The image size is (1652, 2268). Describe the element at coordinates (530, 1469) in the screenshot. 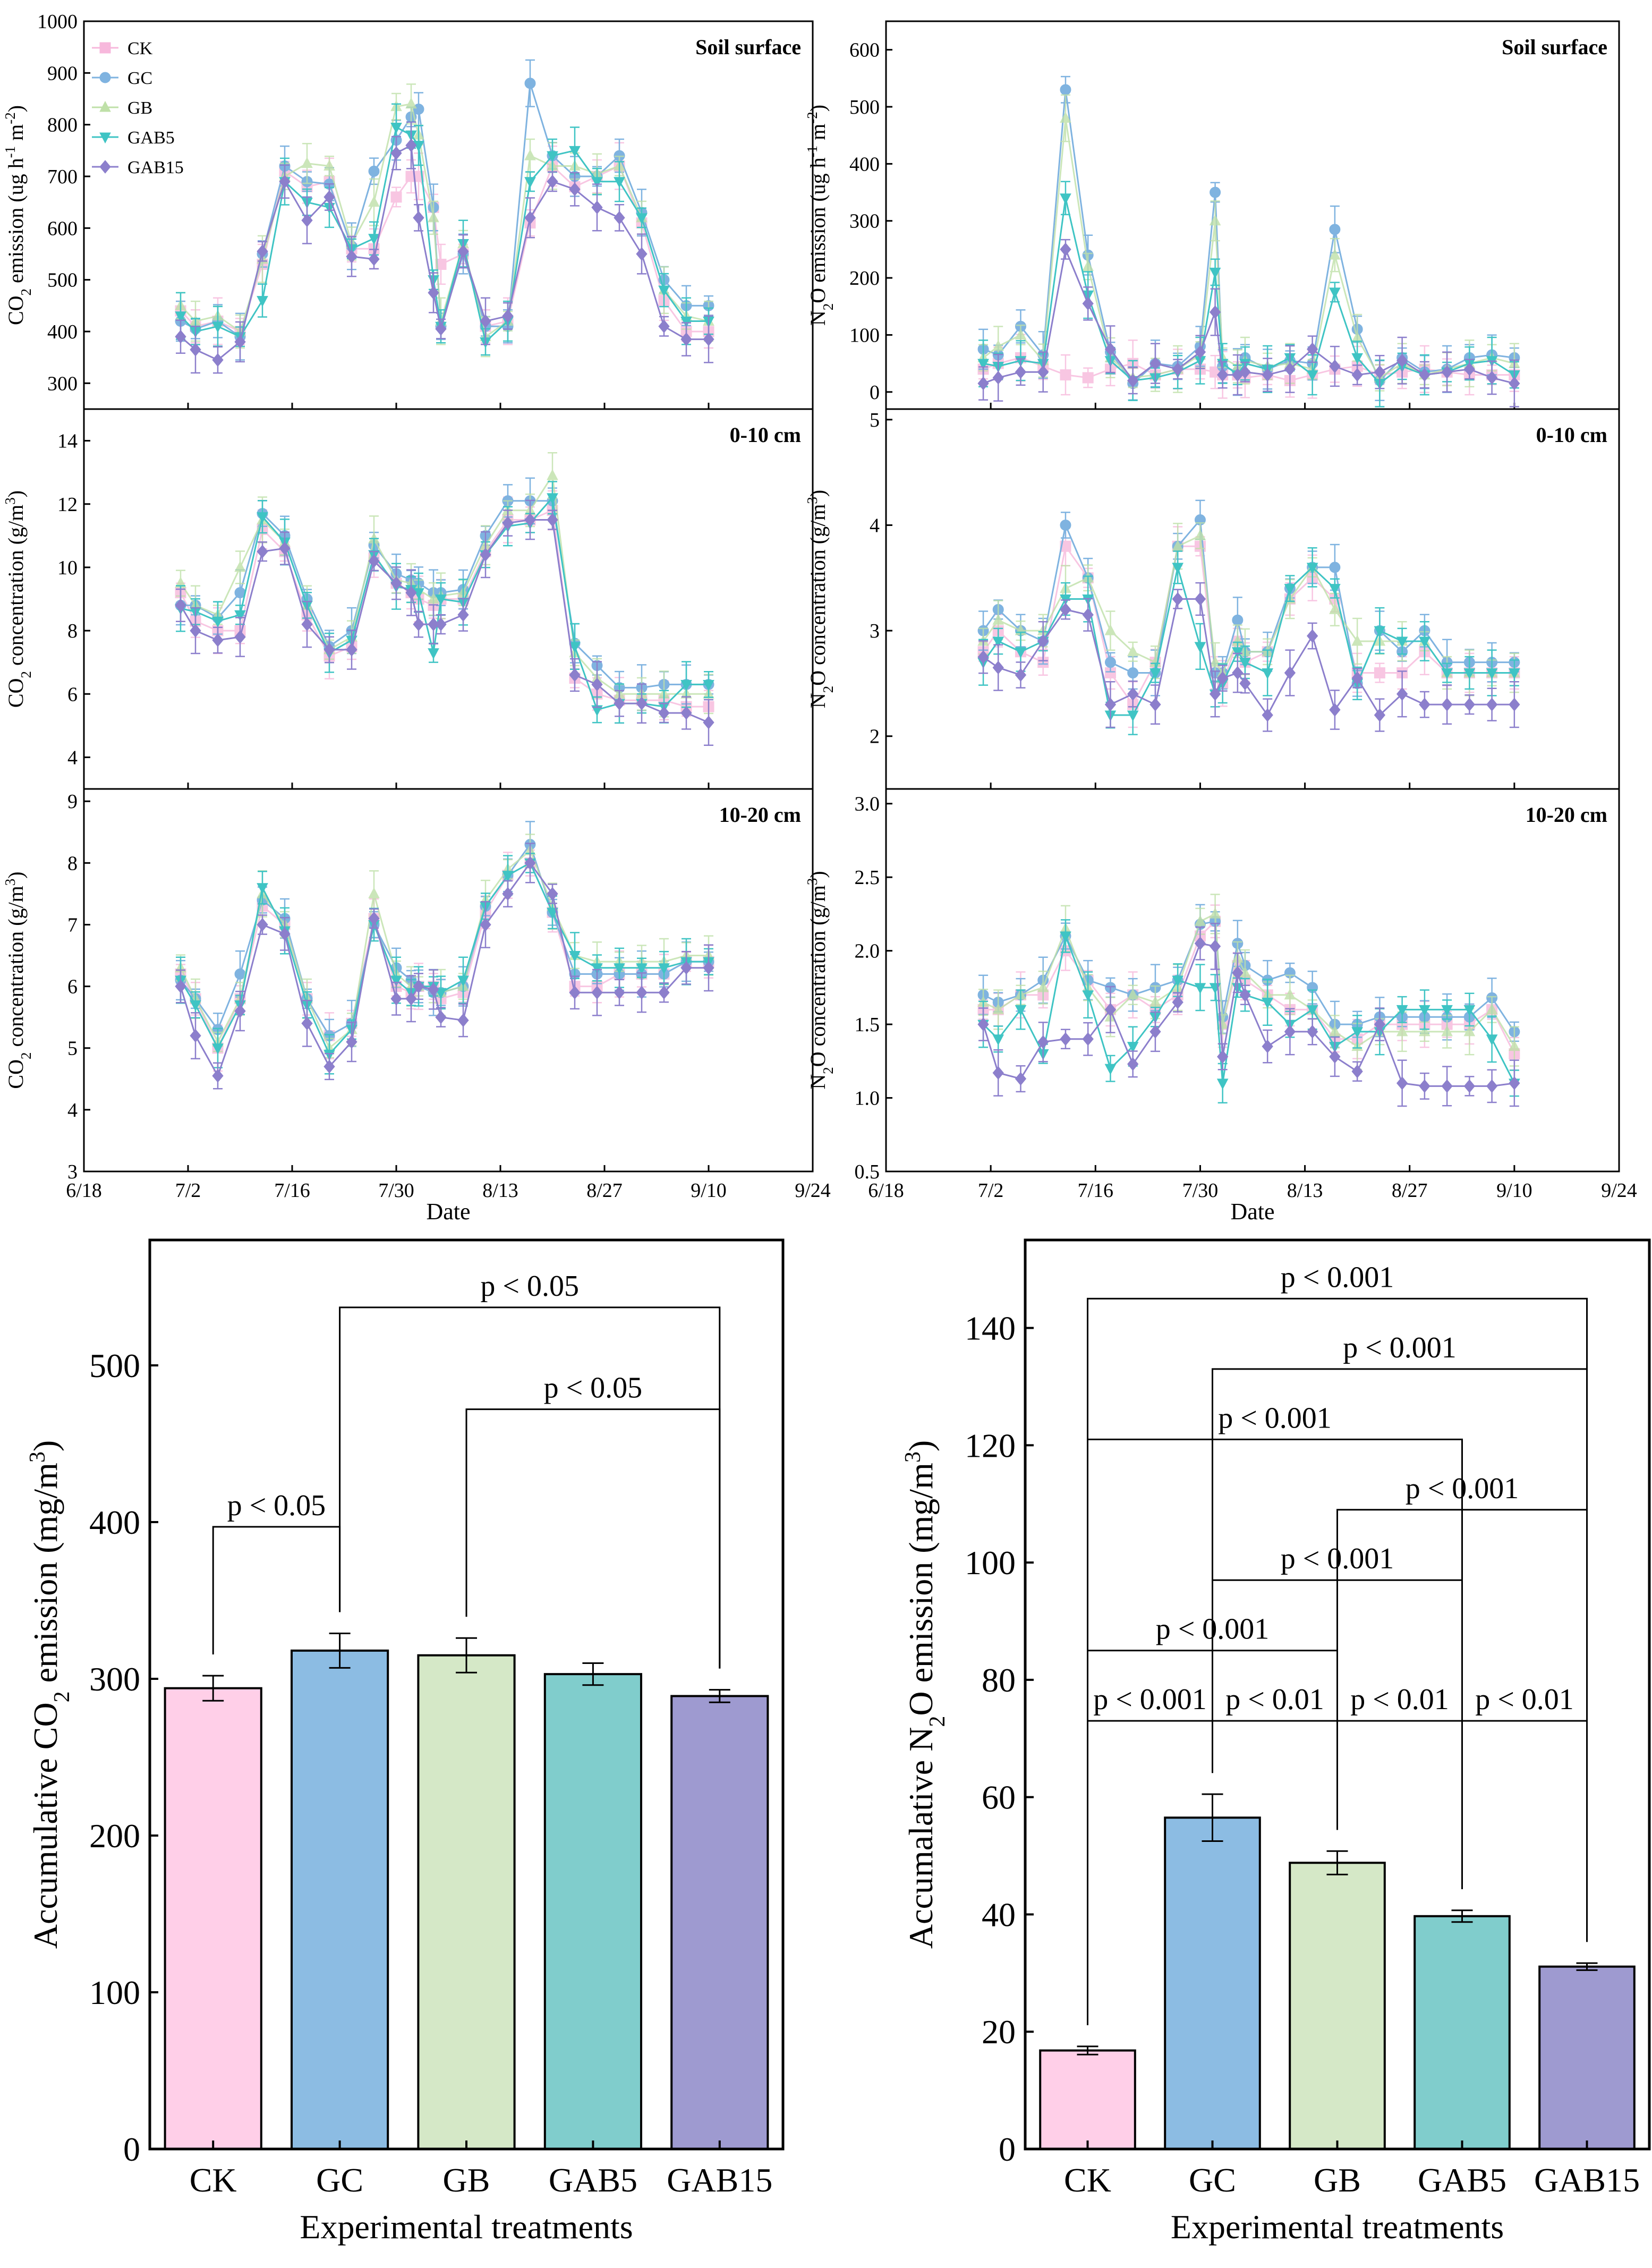

I see `significance-bracket: p < 0.05` at that location.